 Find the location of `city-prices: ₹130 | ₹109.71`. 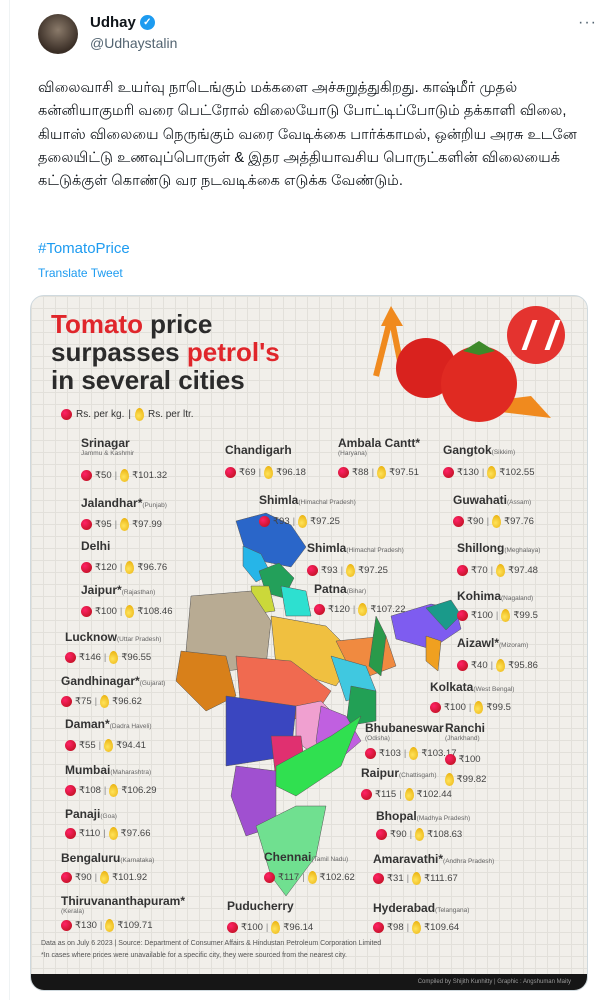

city-prices: ₹130 | ₹109.71 is located at coordinates (106, 925).